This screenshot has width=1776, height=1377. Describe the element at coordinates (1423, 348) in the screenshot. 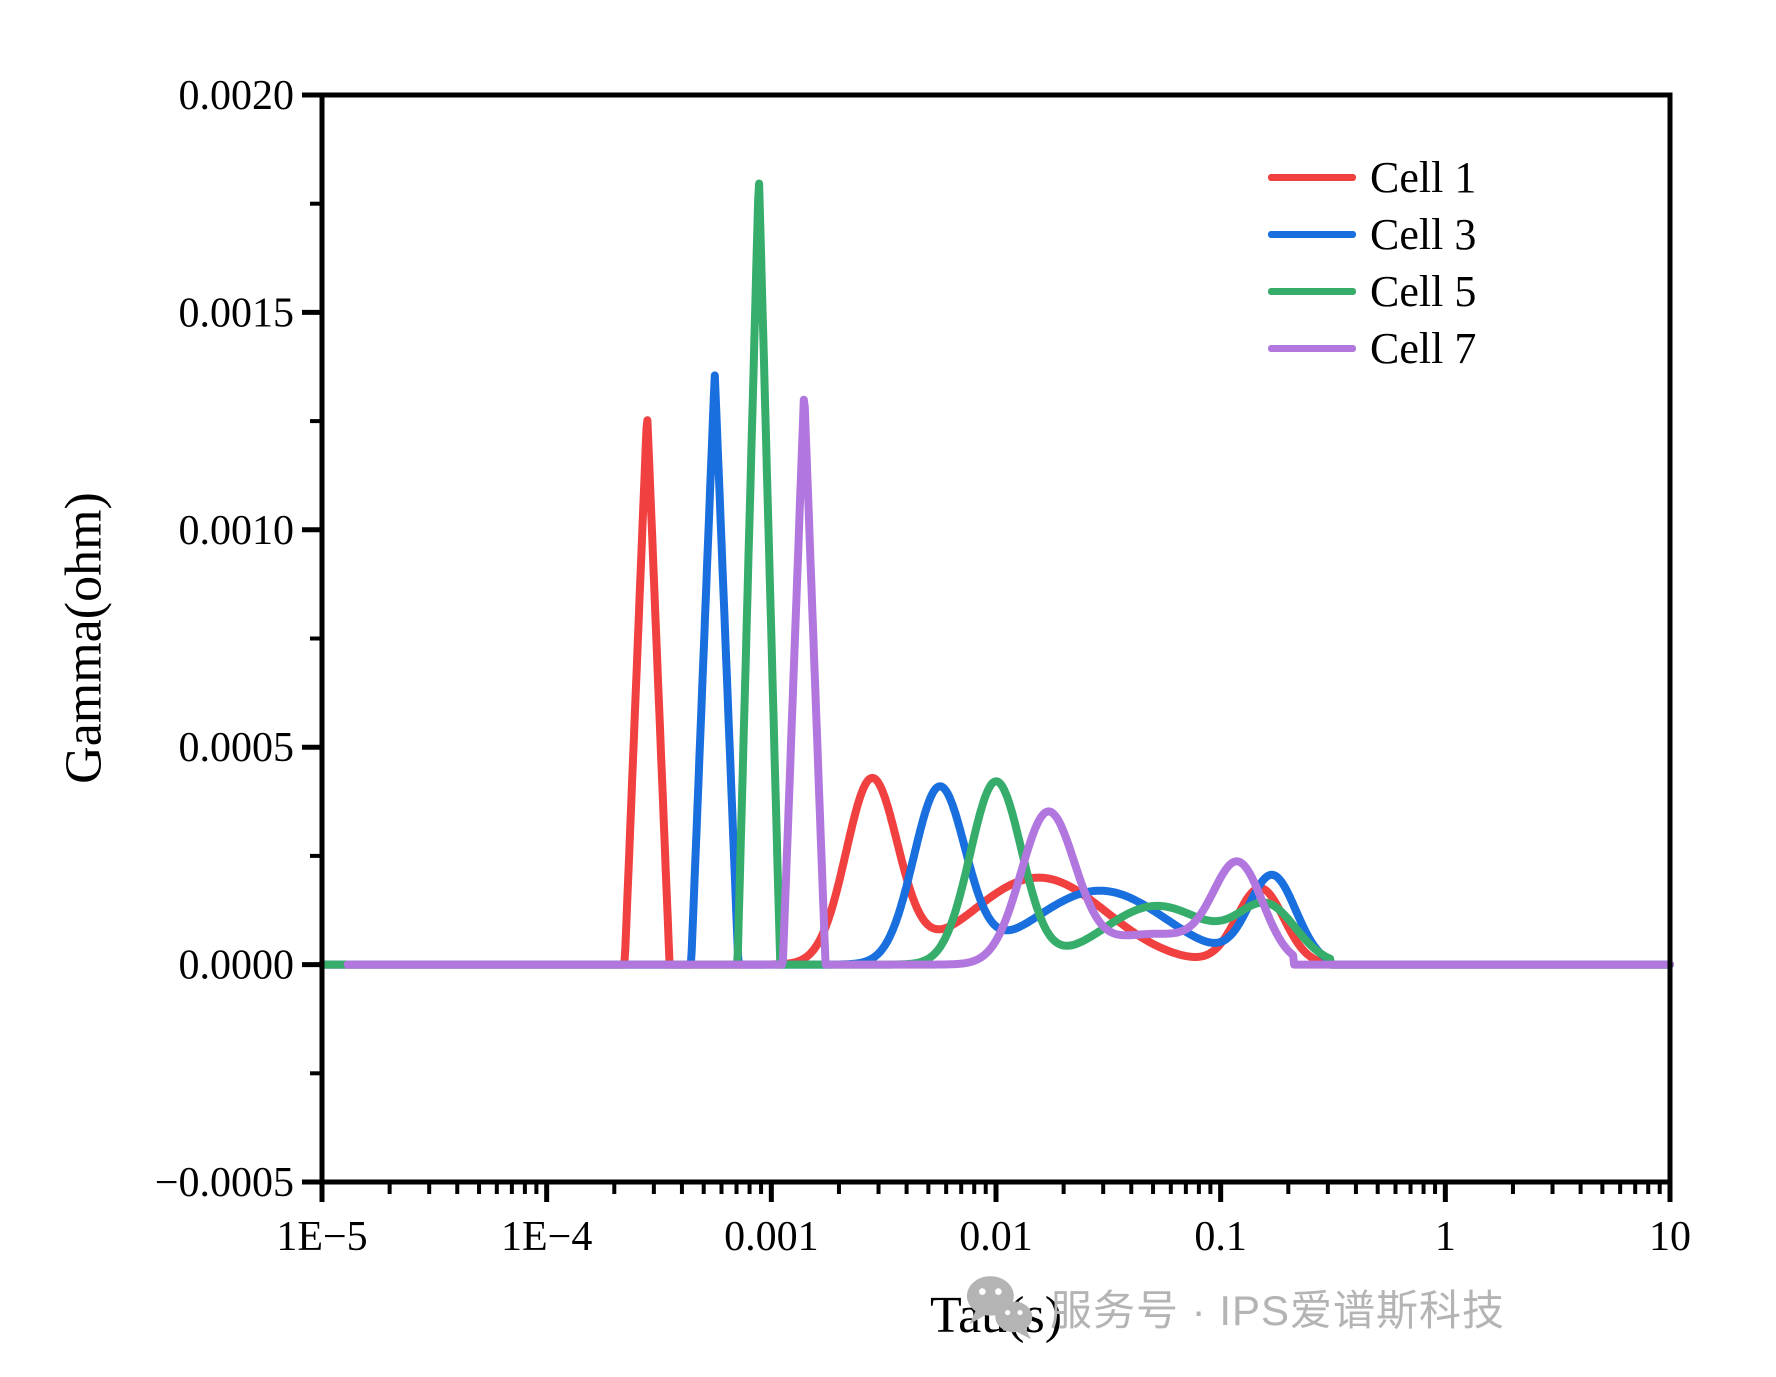

I see `legend-label: Cell 7` at that location.